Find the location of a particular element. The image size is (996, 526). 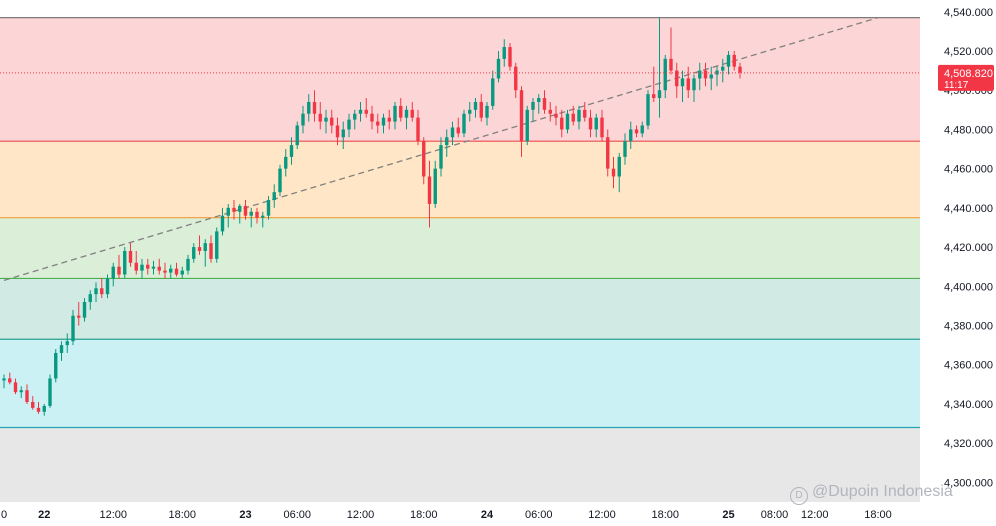

y-tick-label: 4,400.000 is located at coordinates (968, 287).